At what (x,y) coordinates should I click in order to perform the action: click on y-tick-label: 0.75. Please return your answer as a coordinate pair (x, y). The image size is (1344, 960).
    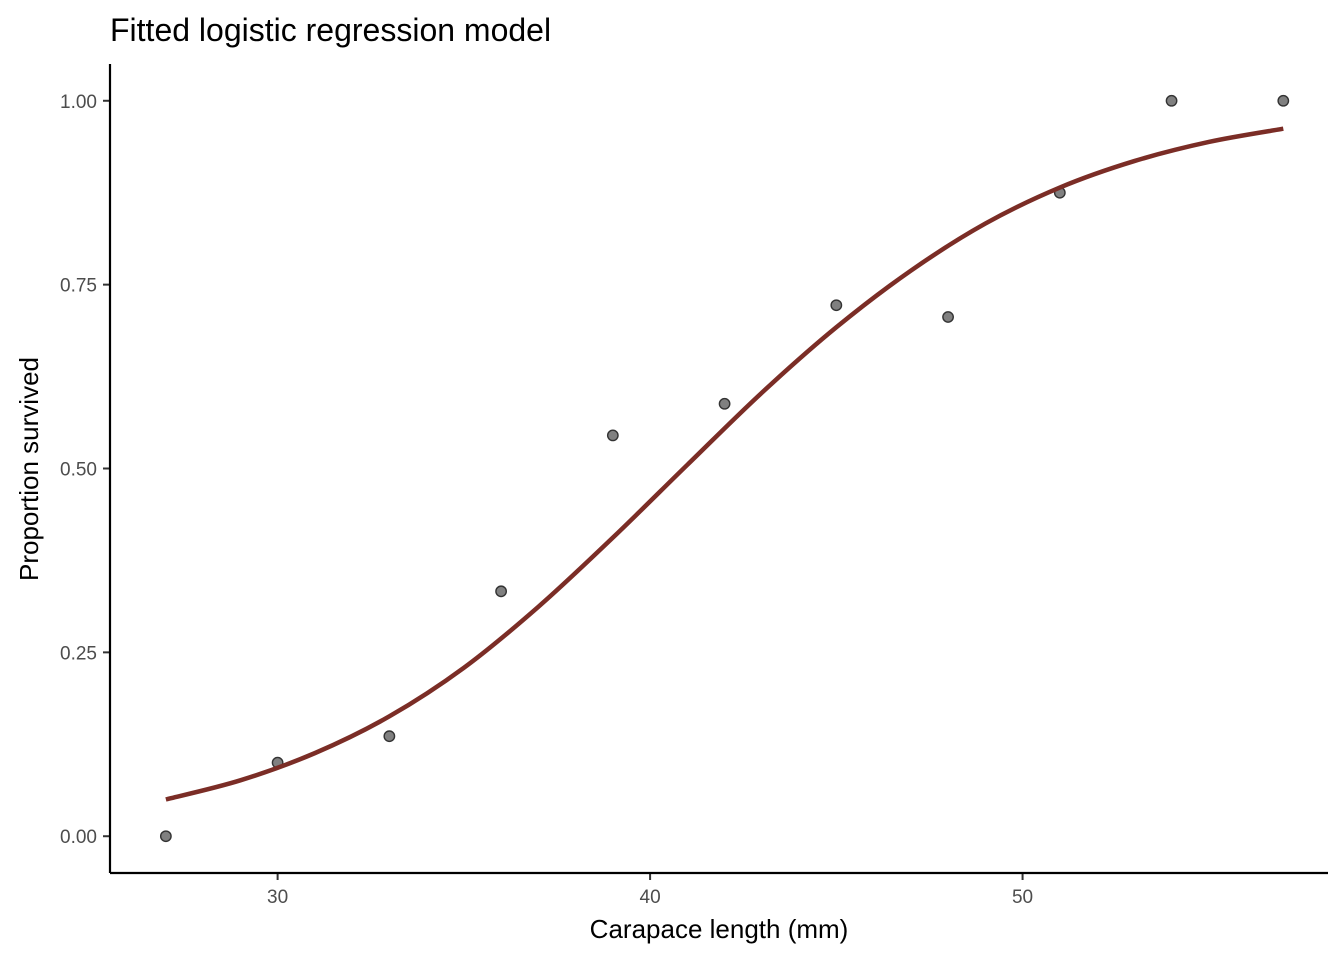
    Looking at the image, I should click on (78, 286).